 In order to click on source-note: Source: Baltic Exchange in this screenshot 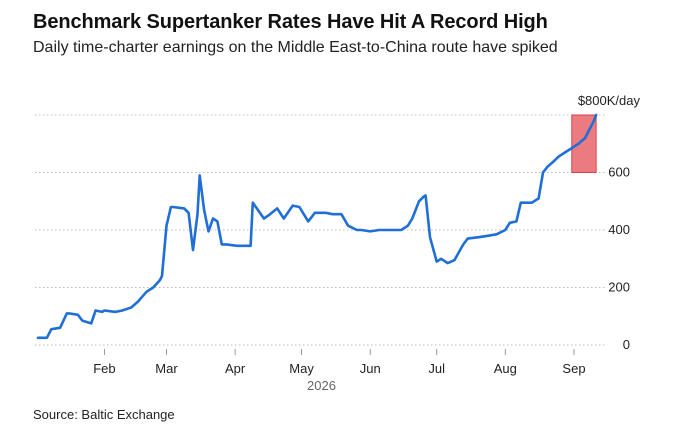, I will do `click(104, 414)`.